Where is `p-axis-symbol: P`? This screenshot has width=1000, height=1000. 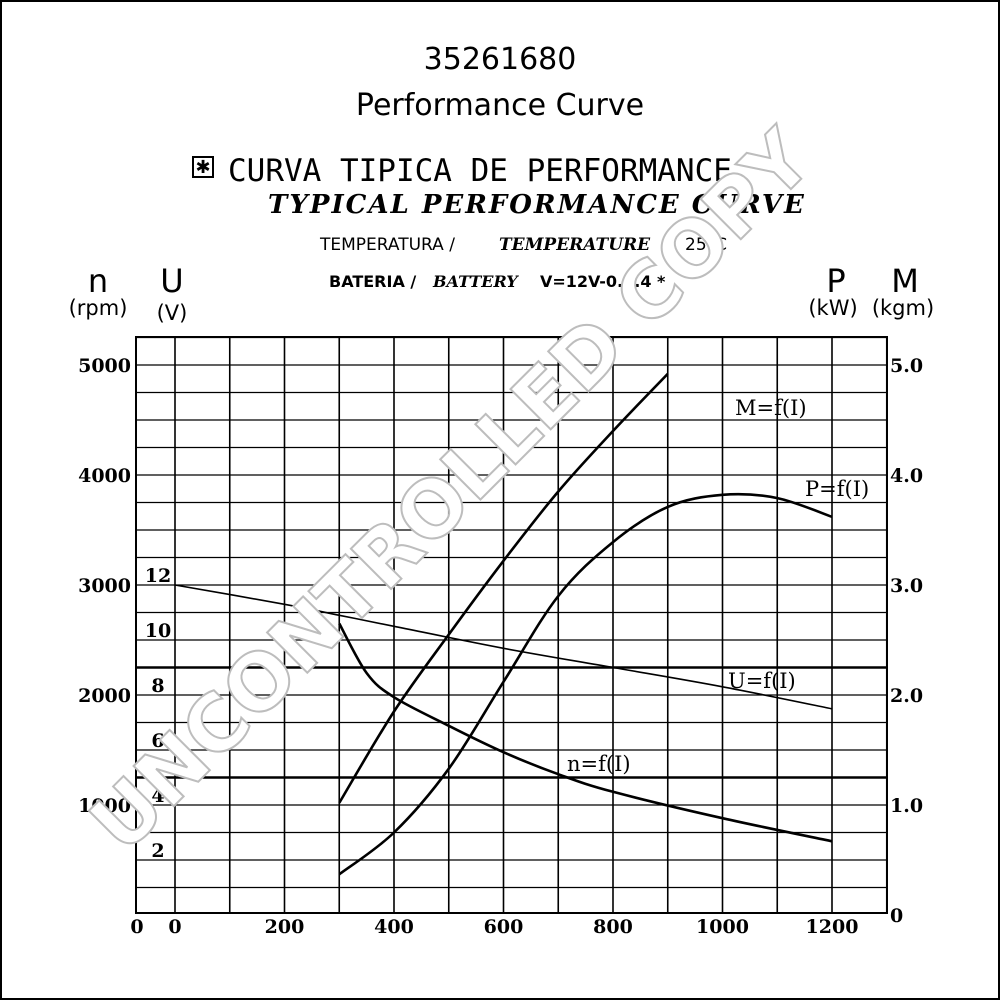
p-axis-symbol: P is located at coordinates (835, 281).